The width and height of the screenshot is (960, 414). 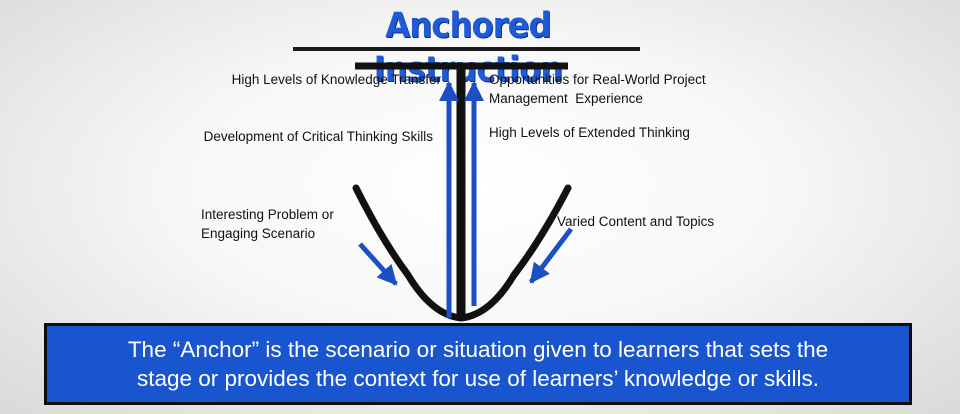 What do you see at coordinates (267, 224) in the screenshot?
I see `label-interesting-problem: Interesting Problem or Engaging Scenario` at bounding box center [267, 224].